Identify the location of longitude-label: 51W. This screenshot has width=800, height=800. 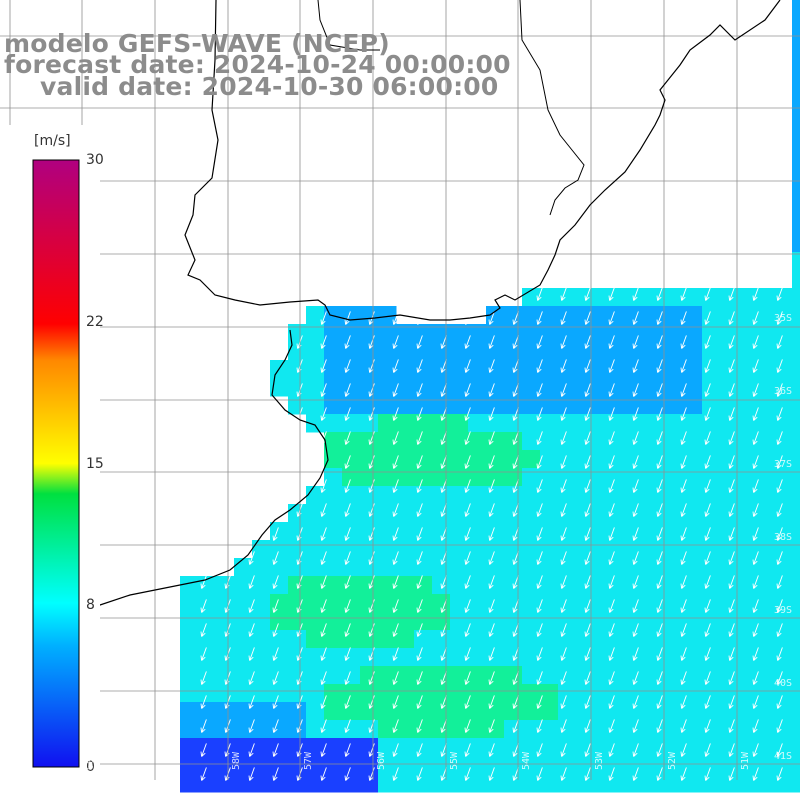
(745, 760).